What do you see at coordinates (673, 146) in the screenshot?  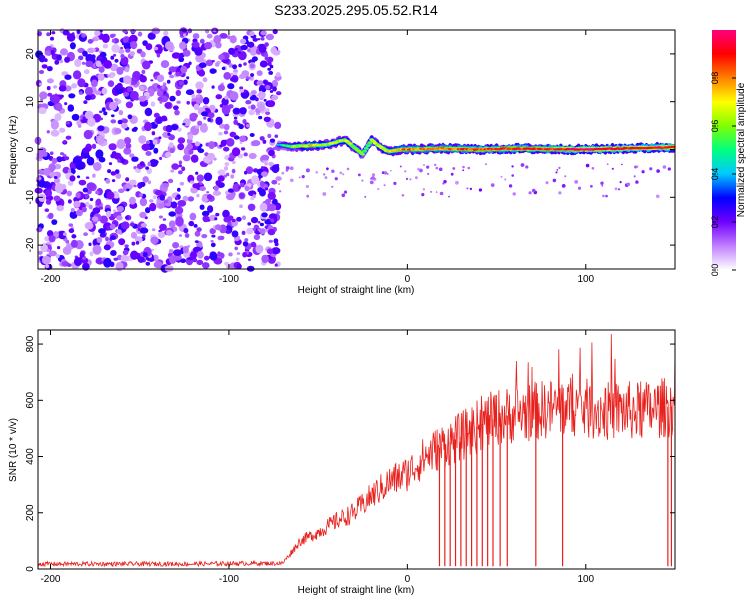 I see `signal-trace-segment` at bounding box center [673, 146].